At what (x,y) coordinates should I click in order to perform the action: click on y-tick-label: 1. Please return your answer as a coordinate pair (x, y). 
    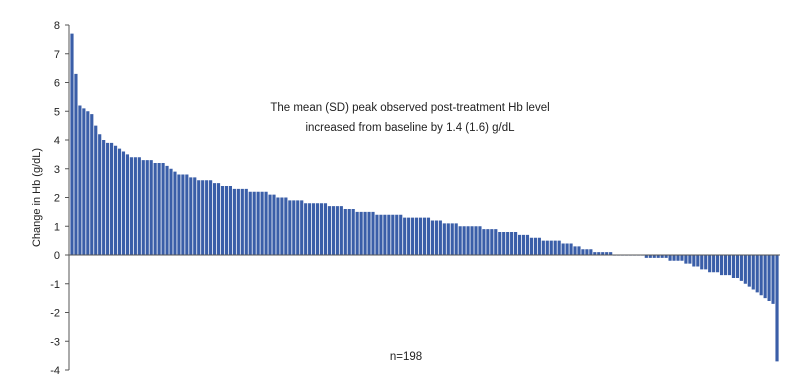
    Looking at the image, I should click on (57, 227).